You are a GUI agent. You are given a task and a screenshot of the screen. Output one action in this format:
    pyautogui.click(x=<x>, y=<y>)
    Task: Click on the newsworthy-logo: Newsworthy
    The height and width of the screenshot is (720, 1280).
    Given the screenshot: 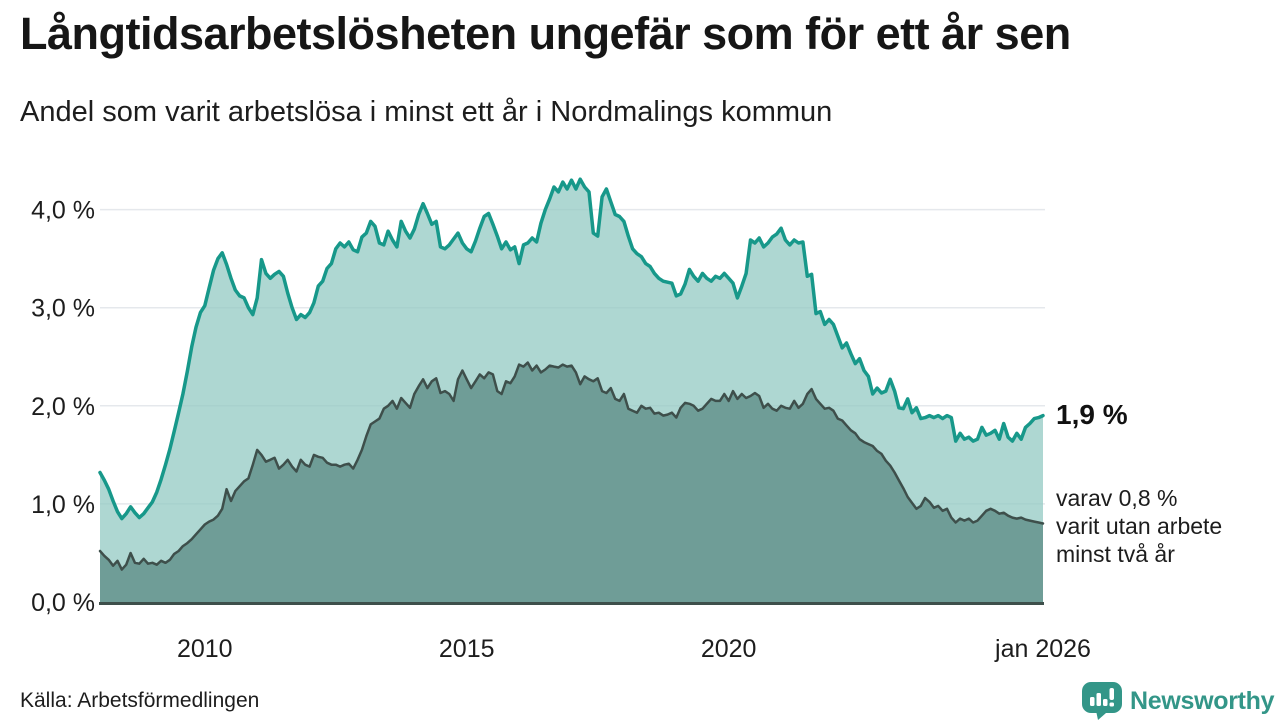 What is the action you would take?
    pyautogui.click(x=1178, y=701)
    